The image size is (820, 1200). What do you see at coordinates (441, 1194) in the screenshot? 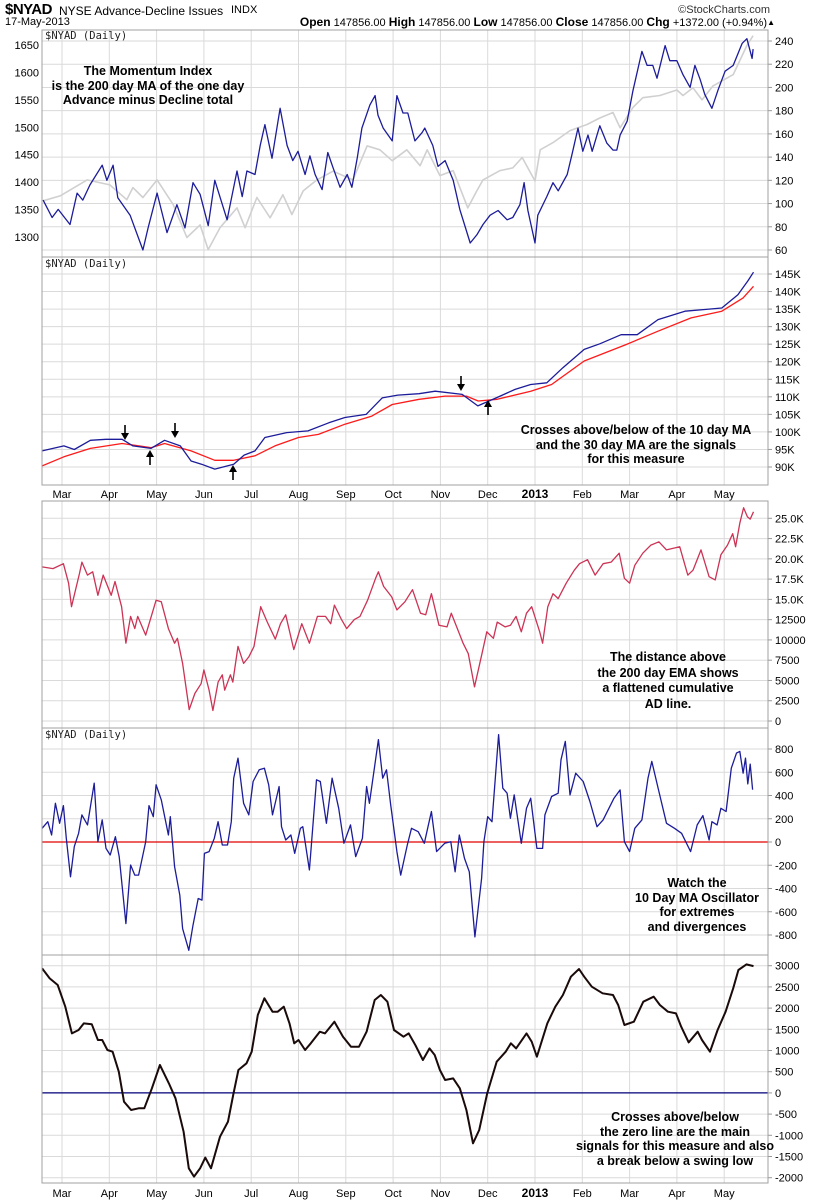
I see `x-tick-label: Nov` at bounding box center [441, 1194].